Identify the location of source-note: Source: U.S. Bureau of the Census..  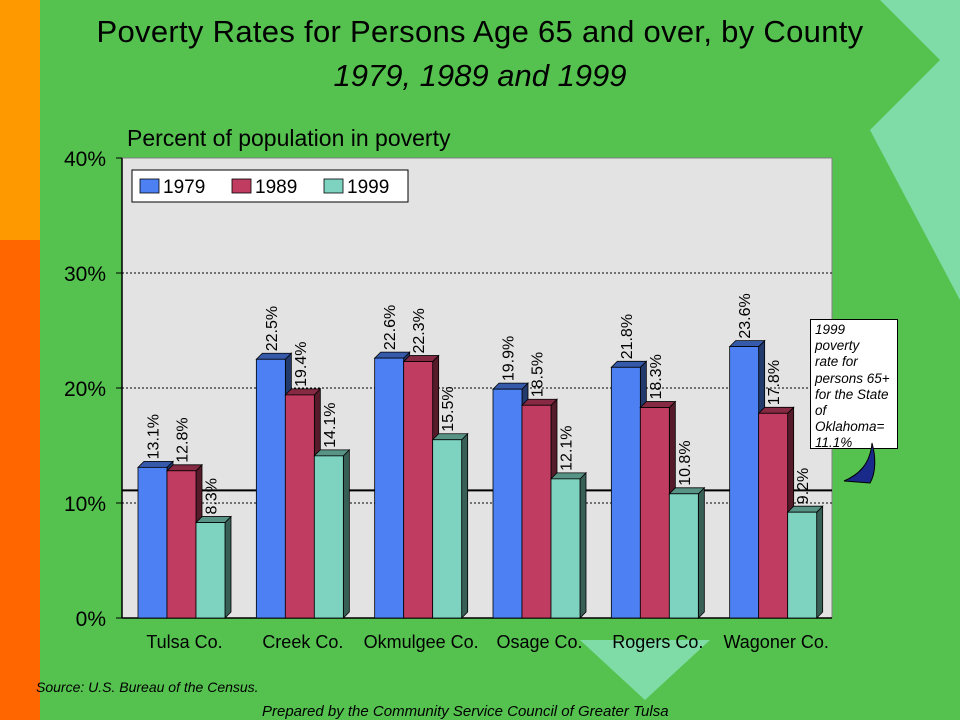
(147, 687).